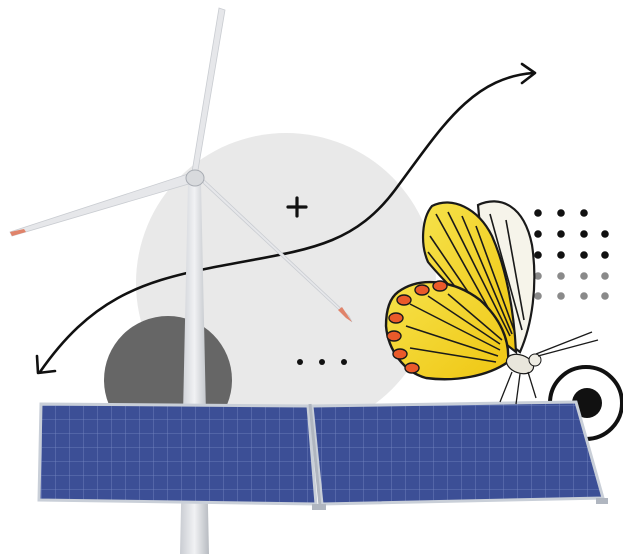 This screenshot has width=623, height=554. Describe the element at coordinates (177, 454) in the screenshot. I see `solar-panel-left` at that location.